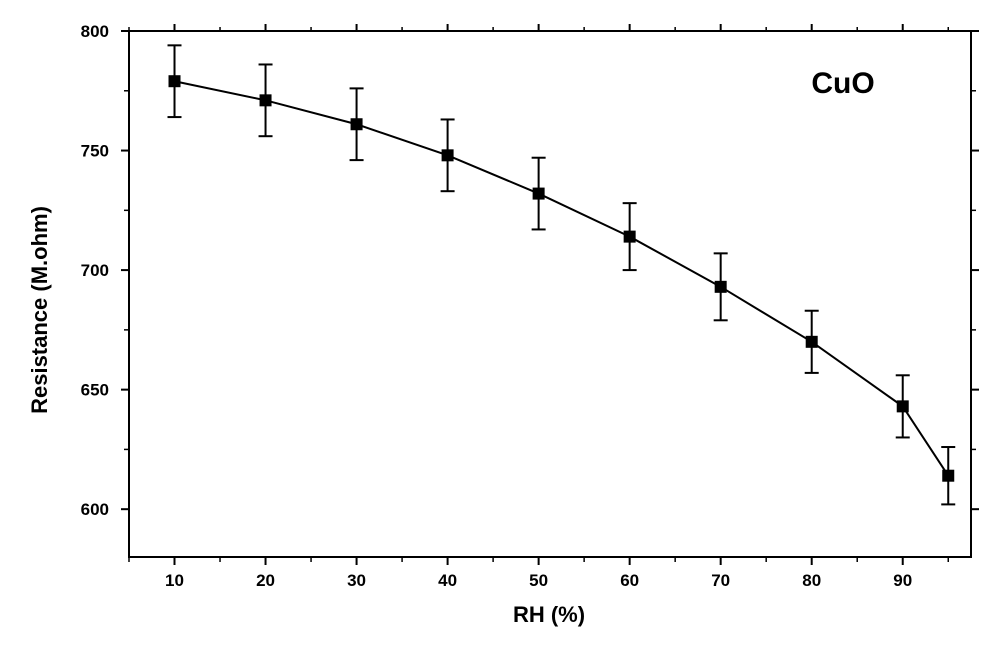 The width and height of the screenshot is (1001, 649). What do you see at coordinates (720, 580) in the screenshot?
I see `x-tick-label: 70` at bounding box center [720, 580].